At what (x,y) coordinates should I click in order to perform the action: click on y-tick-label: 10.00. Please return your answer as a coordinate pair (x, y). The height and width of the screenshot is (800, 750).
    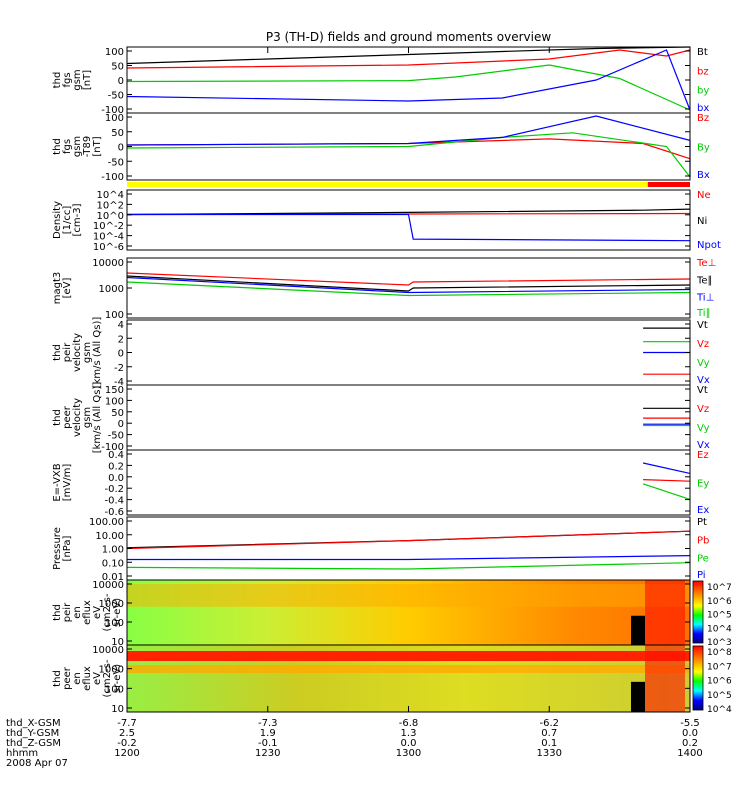
    Looking at the image, I should click on (109, 536).